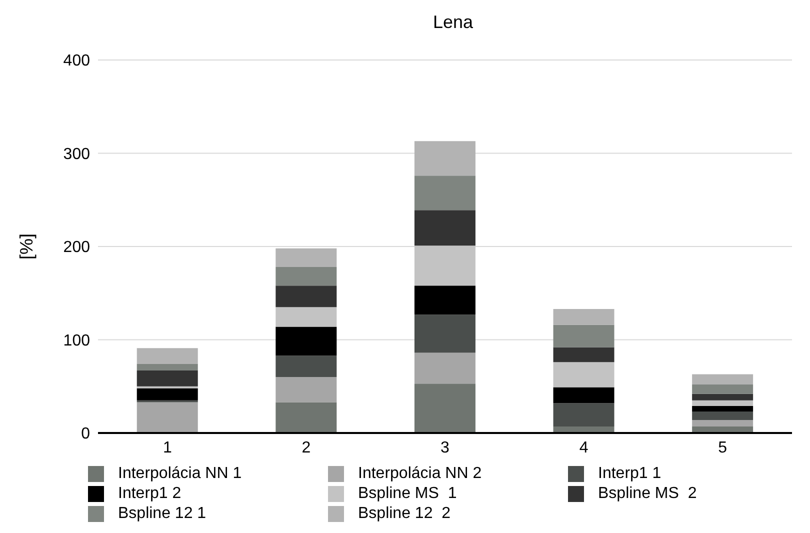 Image resolution: width=810 pixels, height=533 pixels. Describe the element at coordinates (76, 154) in the screenshot. I see `y-tick-label: 300` at that location.